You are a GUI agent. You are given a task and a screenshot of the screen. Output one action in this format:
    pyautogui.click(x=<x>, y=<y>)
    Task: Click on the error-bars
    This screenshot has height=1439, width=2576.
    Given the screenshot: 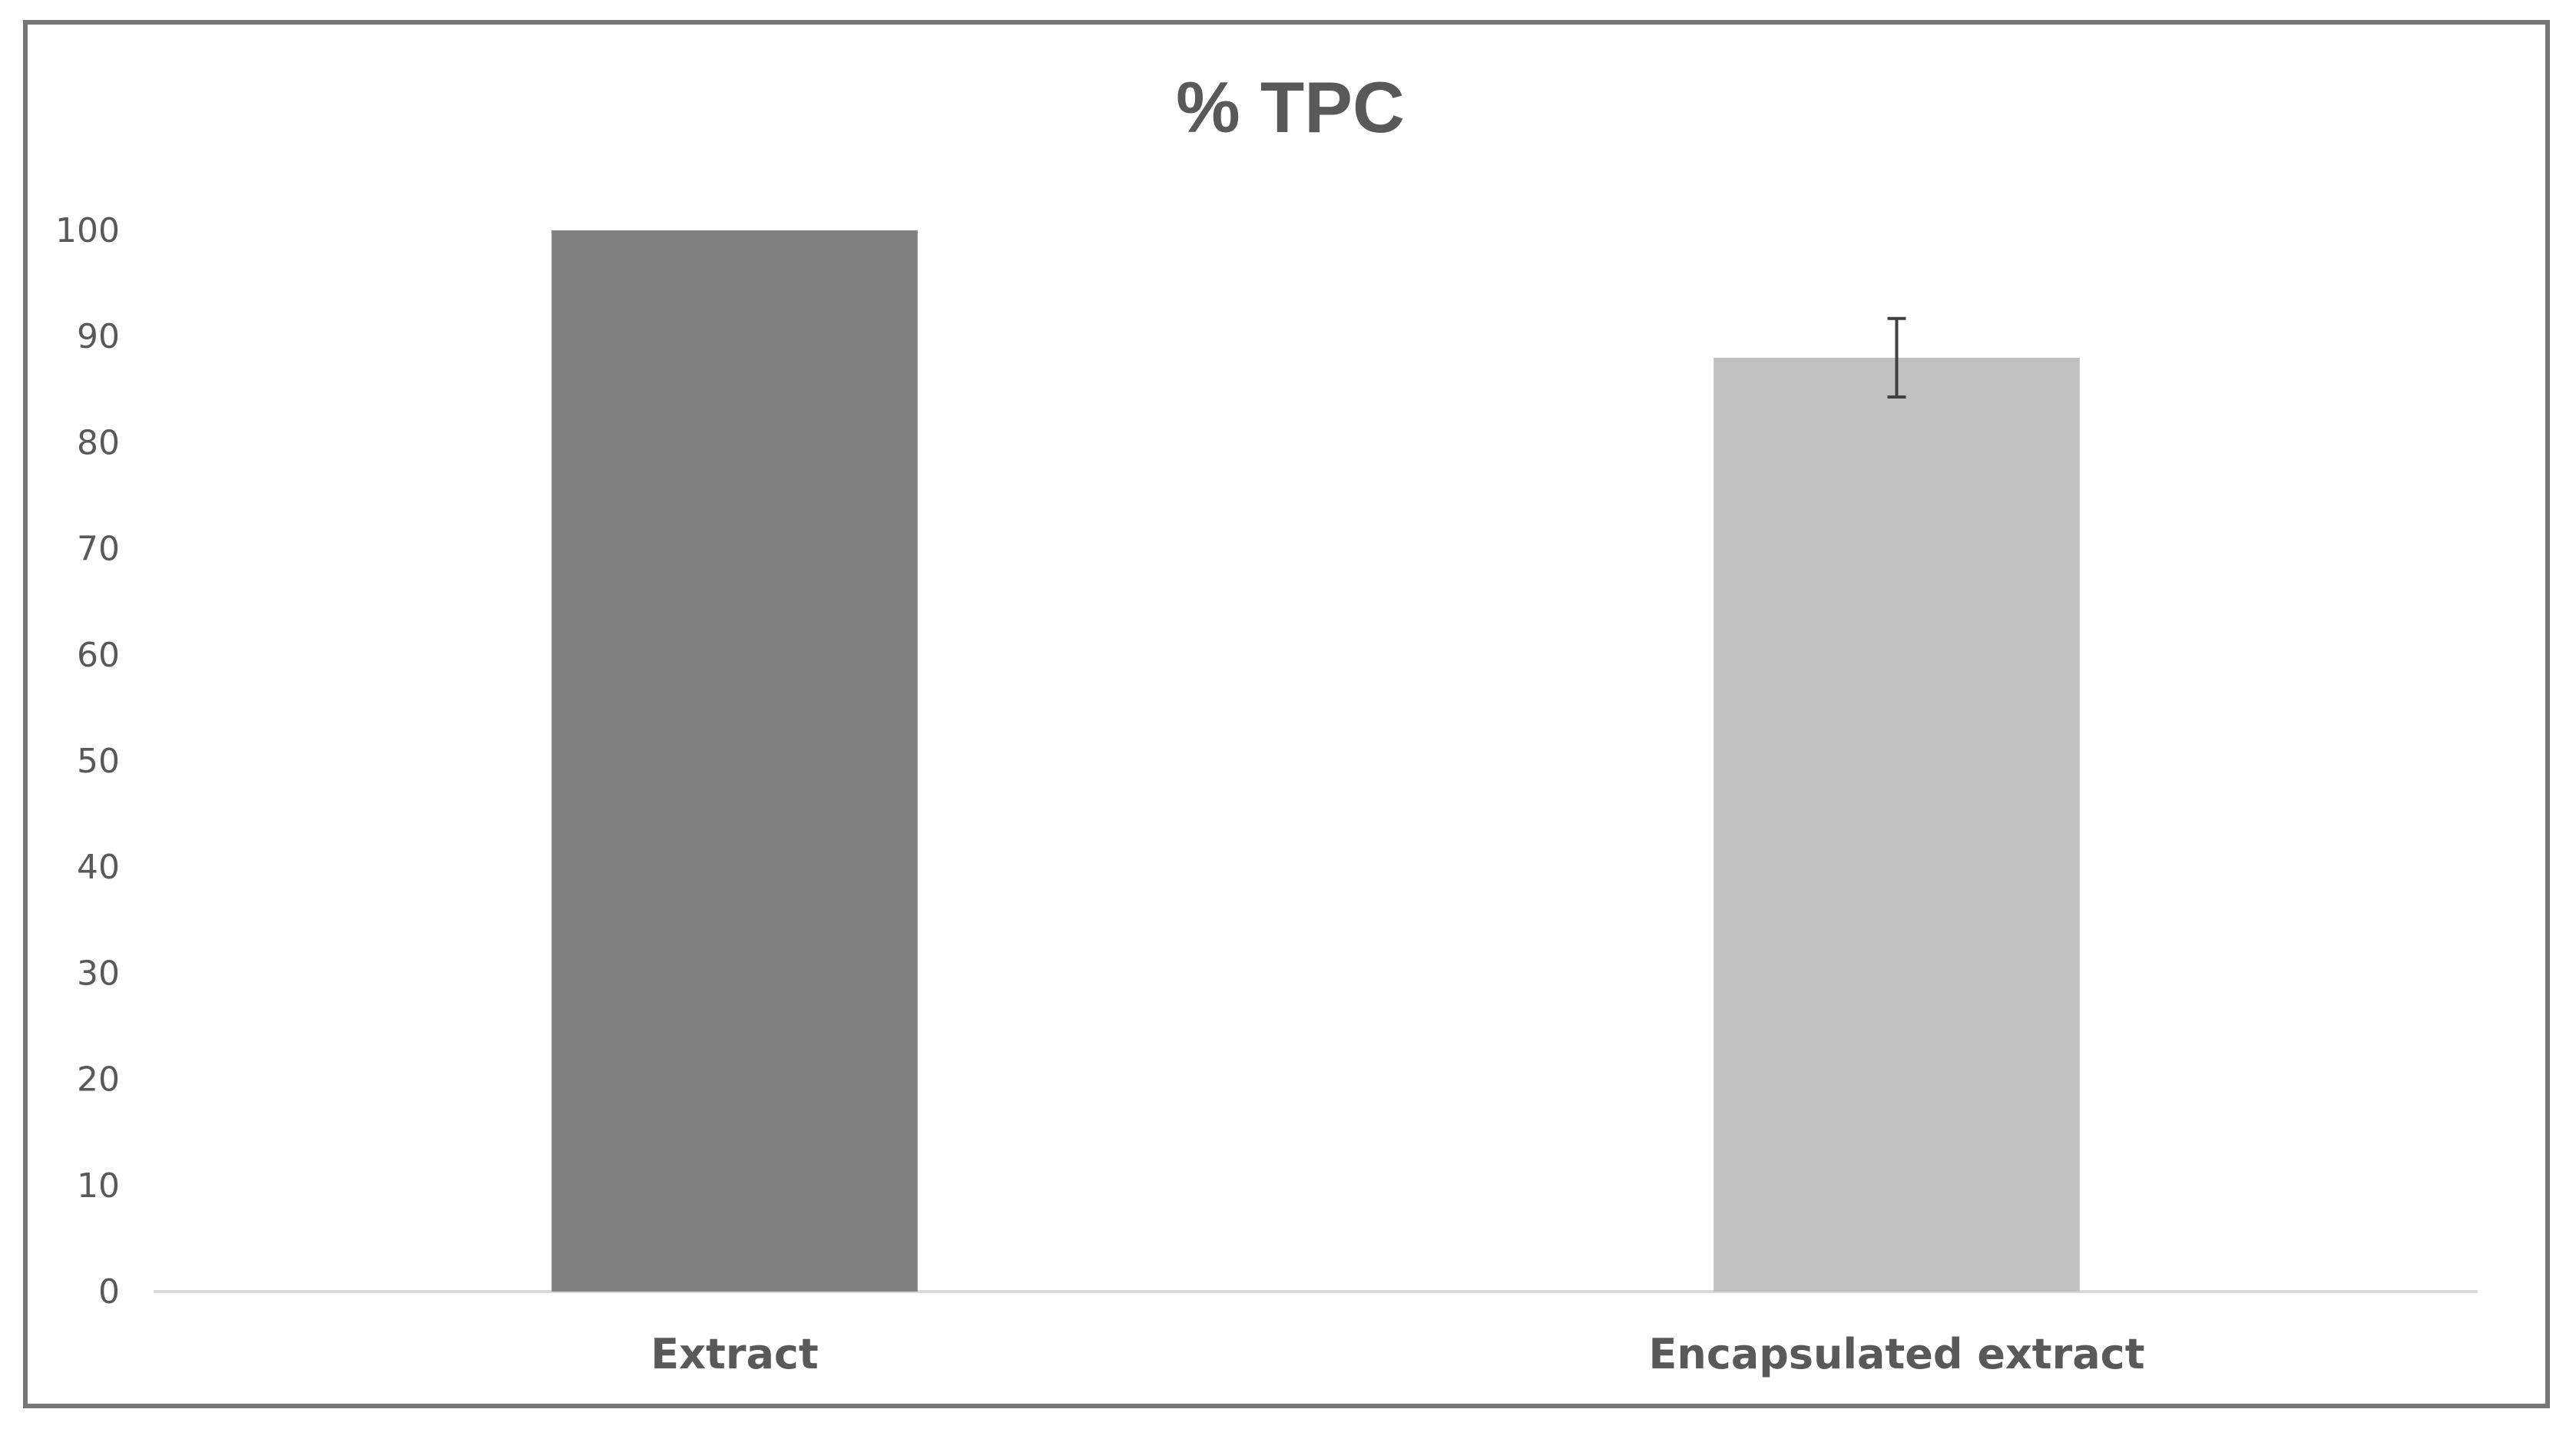 What is the action you would take?
    pyautogui.click(x=1896, y=357)
    